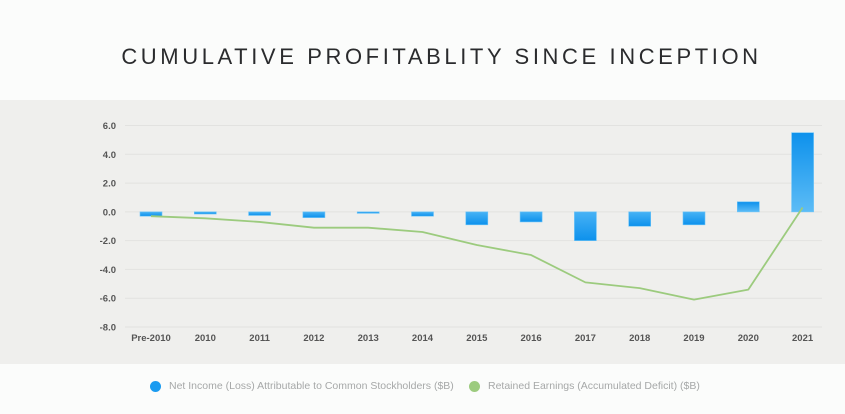 Image resolution: width=845 pixels, height=414 pixels. Describe the element at coordinates (108, 299) in the screenshot. I see `y-tick-label: -6.0` at that location.